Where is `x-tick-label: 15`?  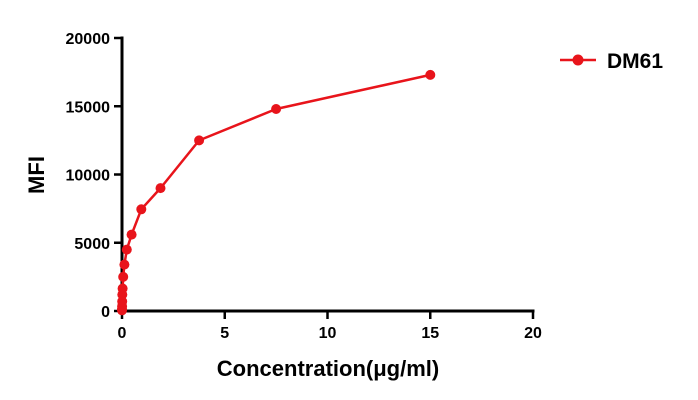 x-tick-label: 15 is located at coordinates (430, 333).